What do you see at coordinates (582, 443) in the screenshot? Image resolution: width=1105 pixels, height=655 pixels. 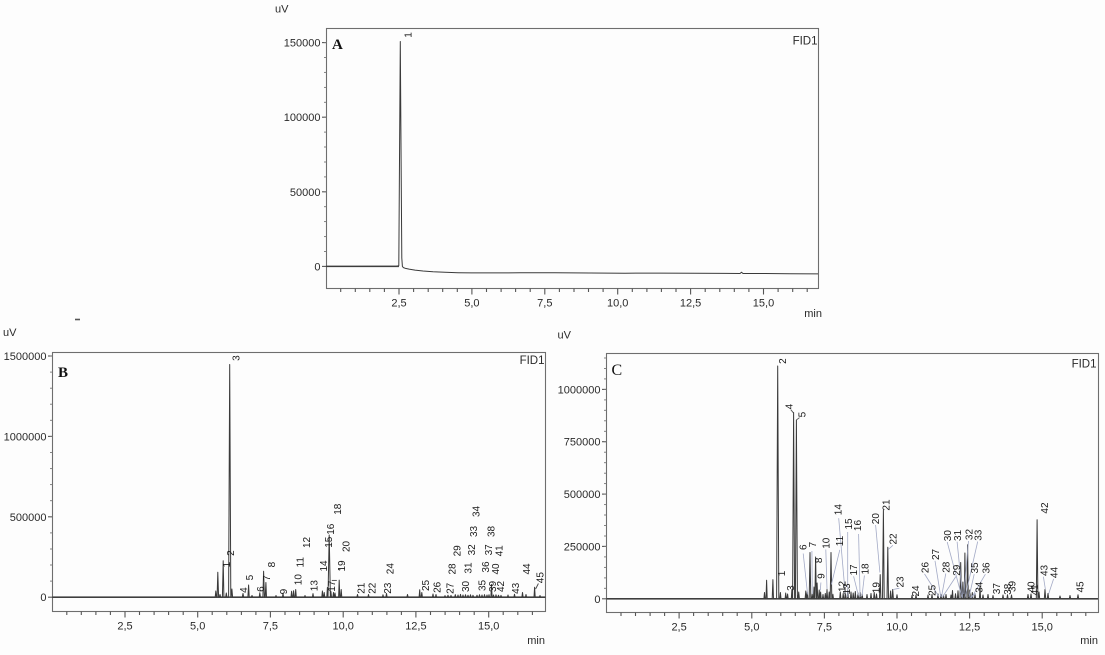 I see `svg-text: 750000` at bounding box center [582, 443].